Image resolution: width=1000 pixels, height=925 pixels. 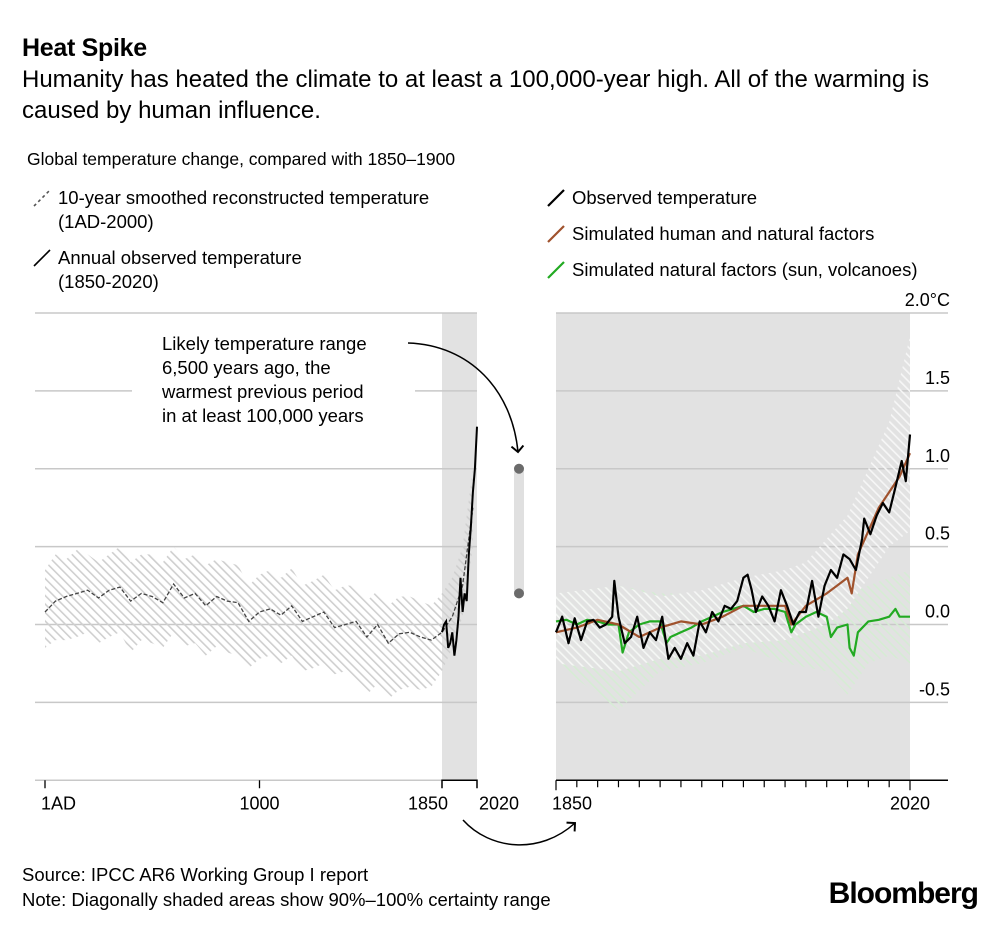 What do you see at coordinates (937, 378) in the screenshot?
I see `y-tick-label: 1.5` at bounding box center [937, 378].